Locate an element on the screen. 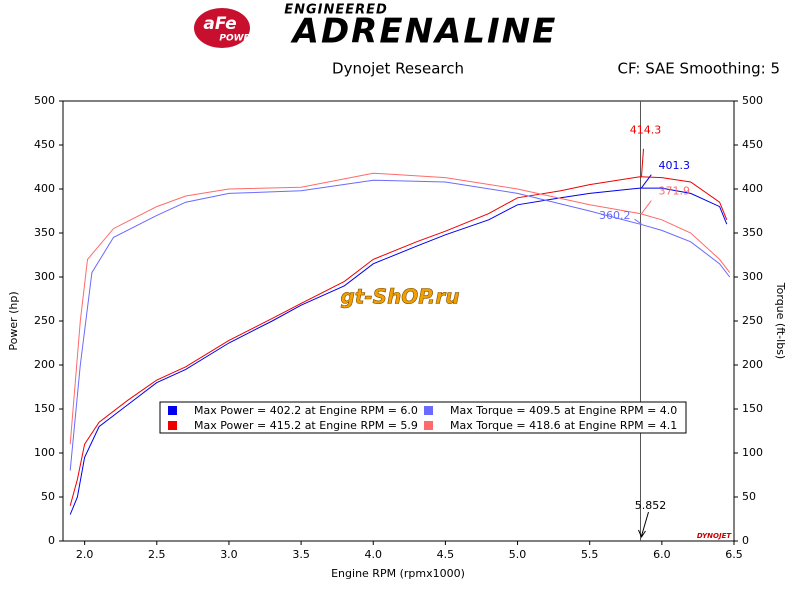 The width and height of the screenshot is (800, 600). y2-tick-label: 250 is located at coordinates (752, 320).